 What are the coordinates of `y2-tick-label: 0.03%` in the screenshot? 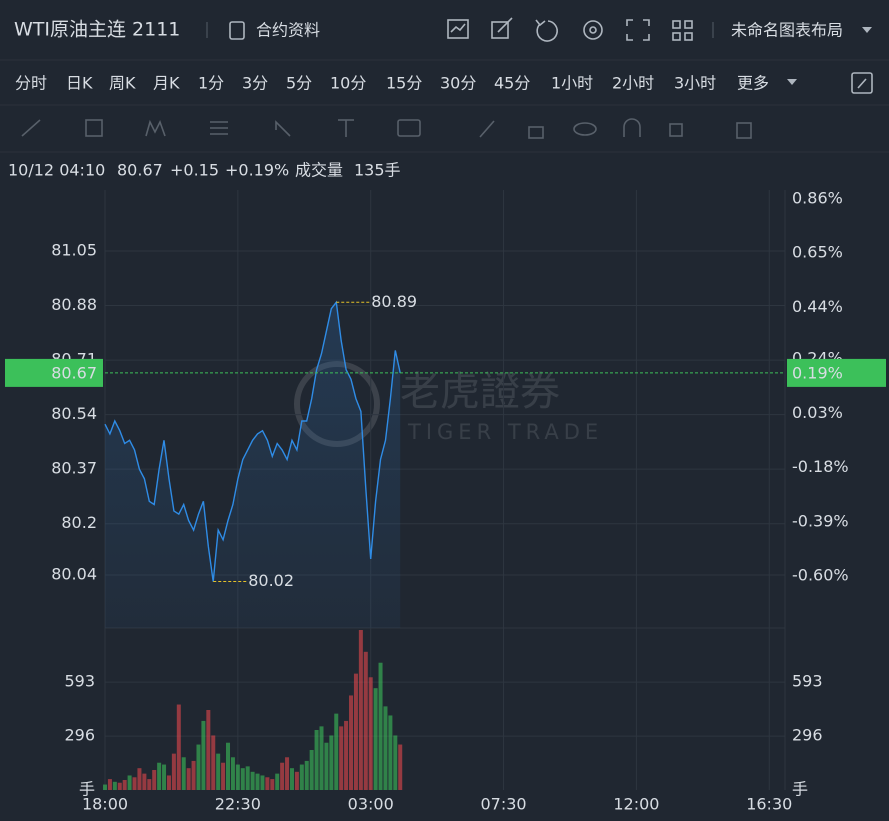 It's located at (817, 412).